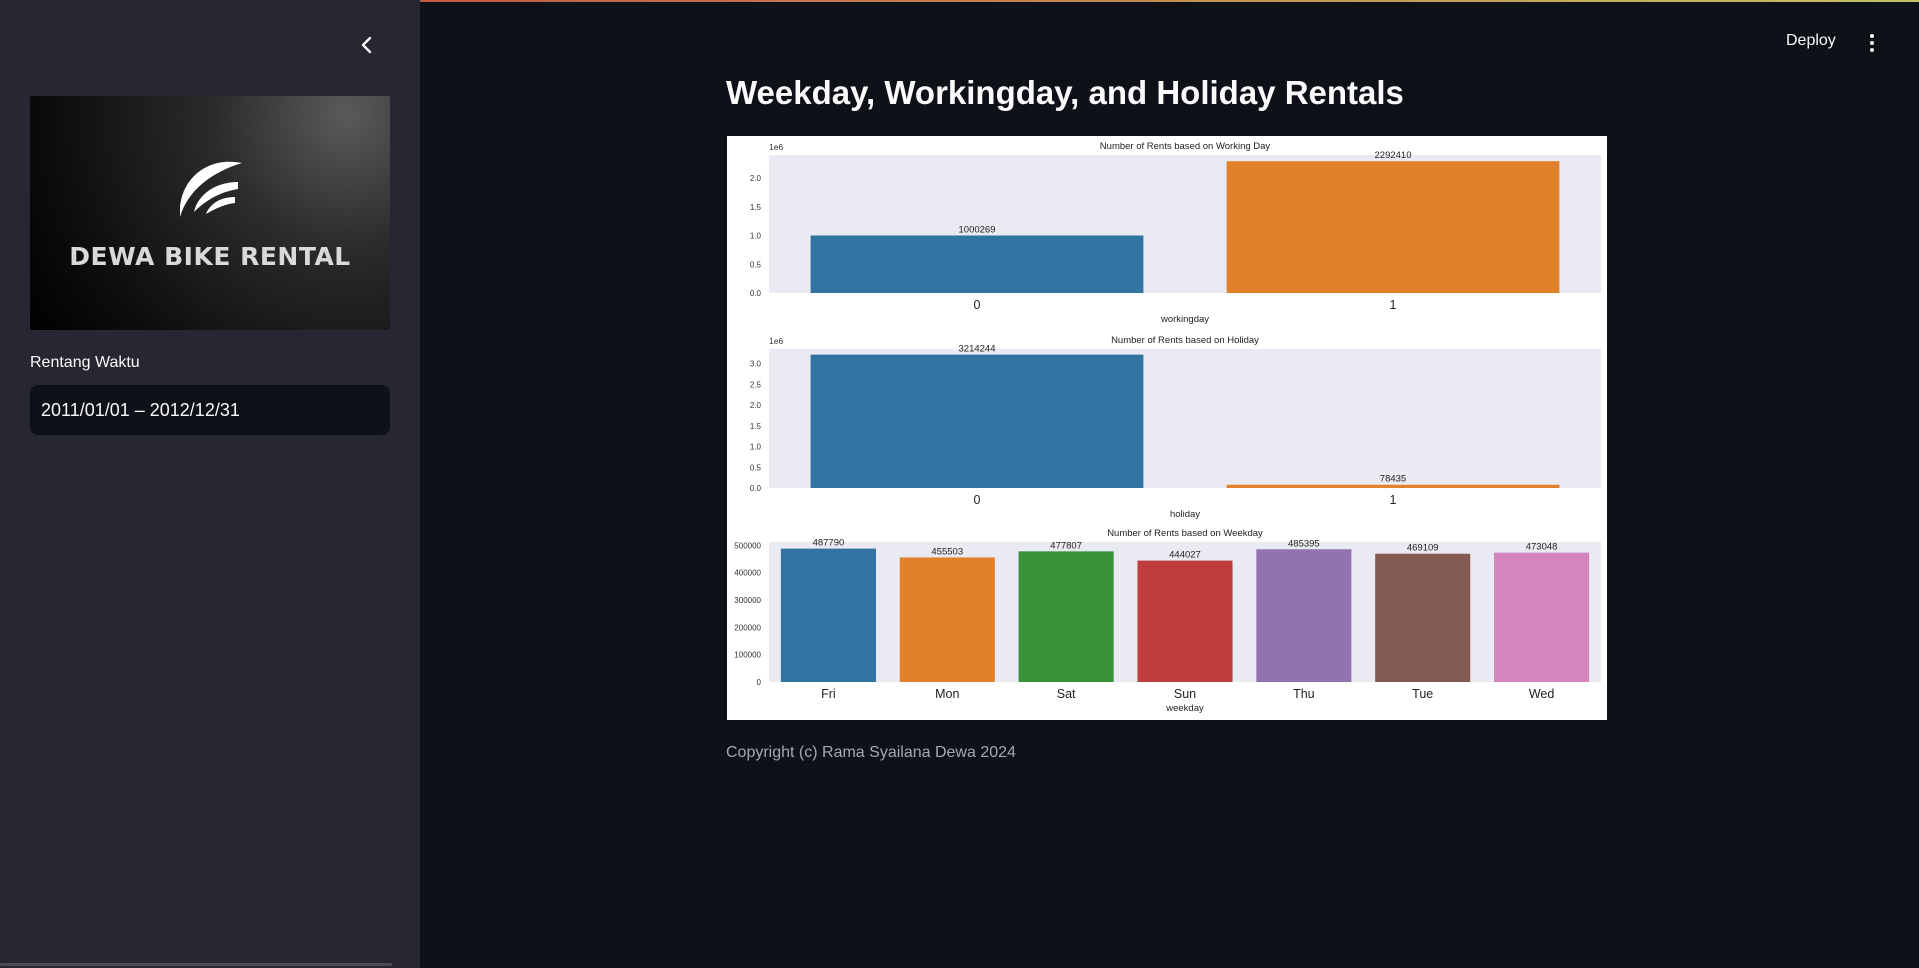 The height and width of the screenshot is (968, 1919). I want to click on chart-title: Number of Rents based on Weekday, so click(1185, 533).